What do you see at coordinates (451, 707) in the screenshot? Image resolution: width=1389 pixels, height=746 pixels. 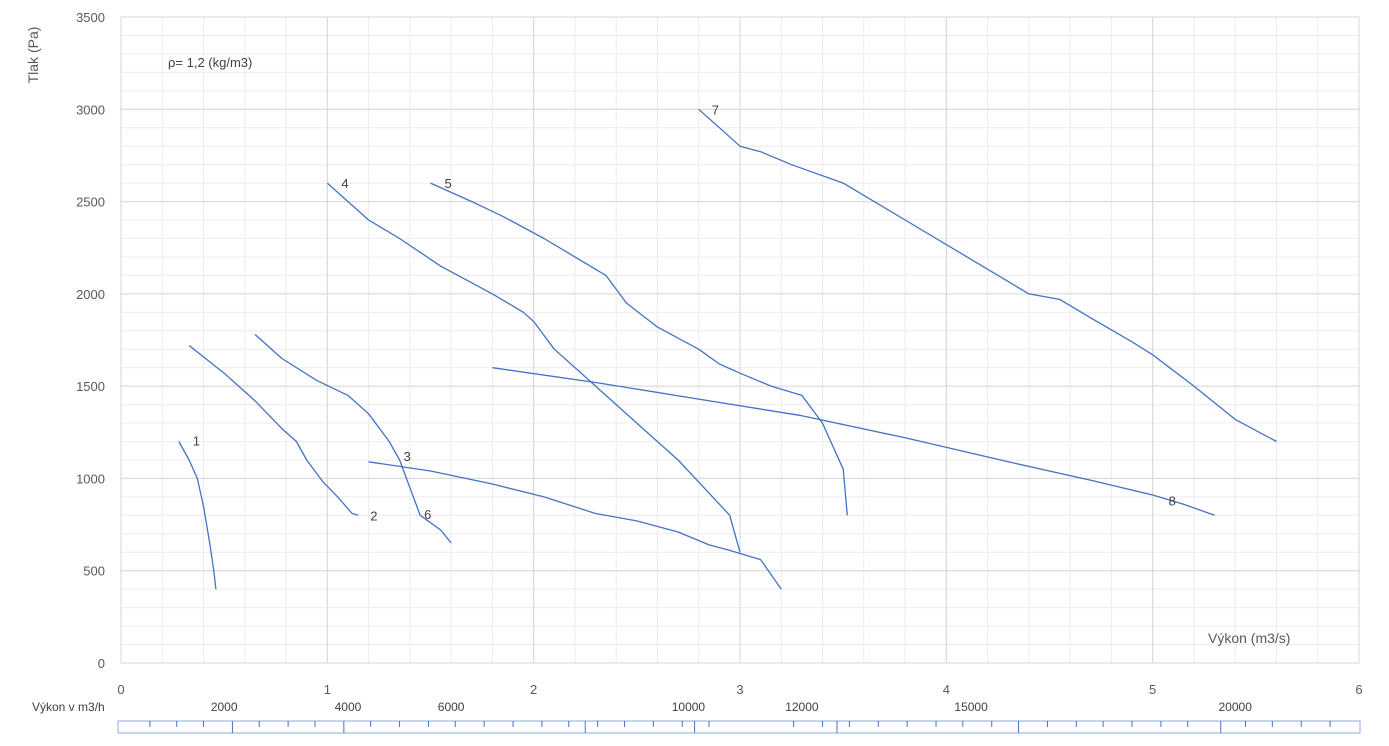 I see `secondary-axis-label: 6000` at bounding box center [451, 707].